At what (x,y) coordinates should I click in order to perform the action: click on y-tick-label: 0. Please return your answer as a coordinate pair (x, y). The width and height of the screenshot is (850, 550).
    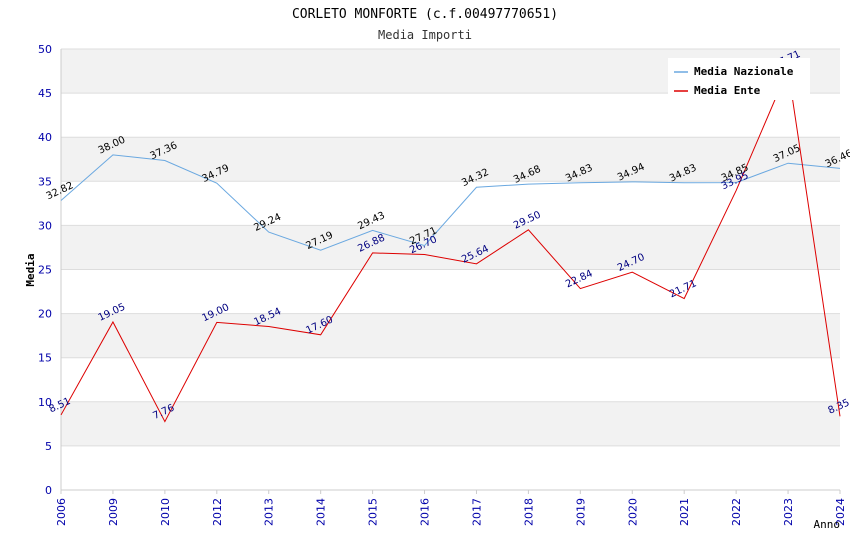
    Looking at the image, I should click on (48, 490).